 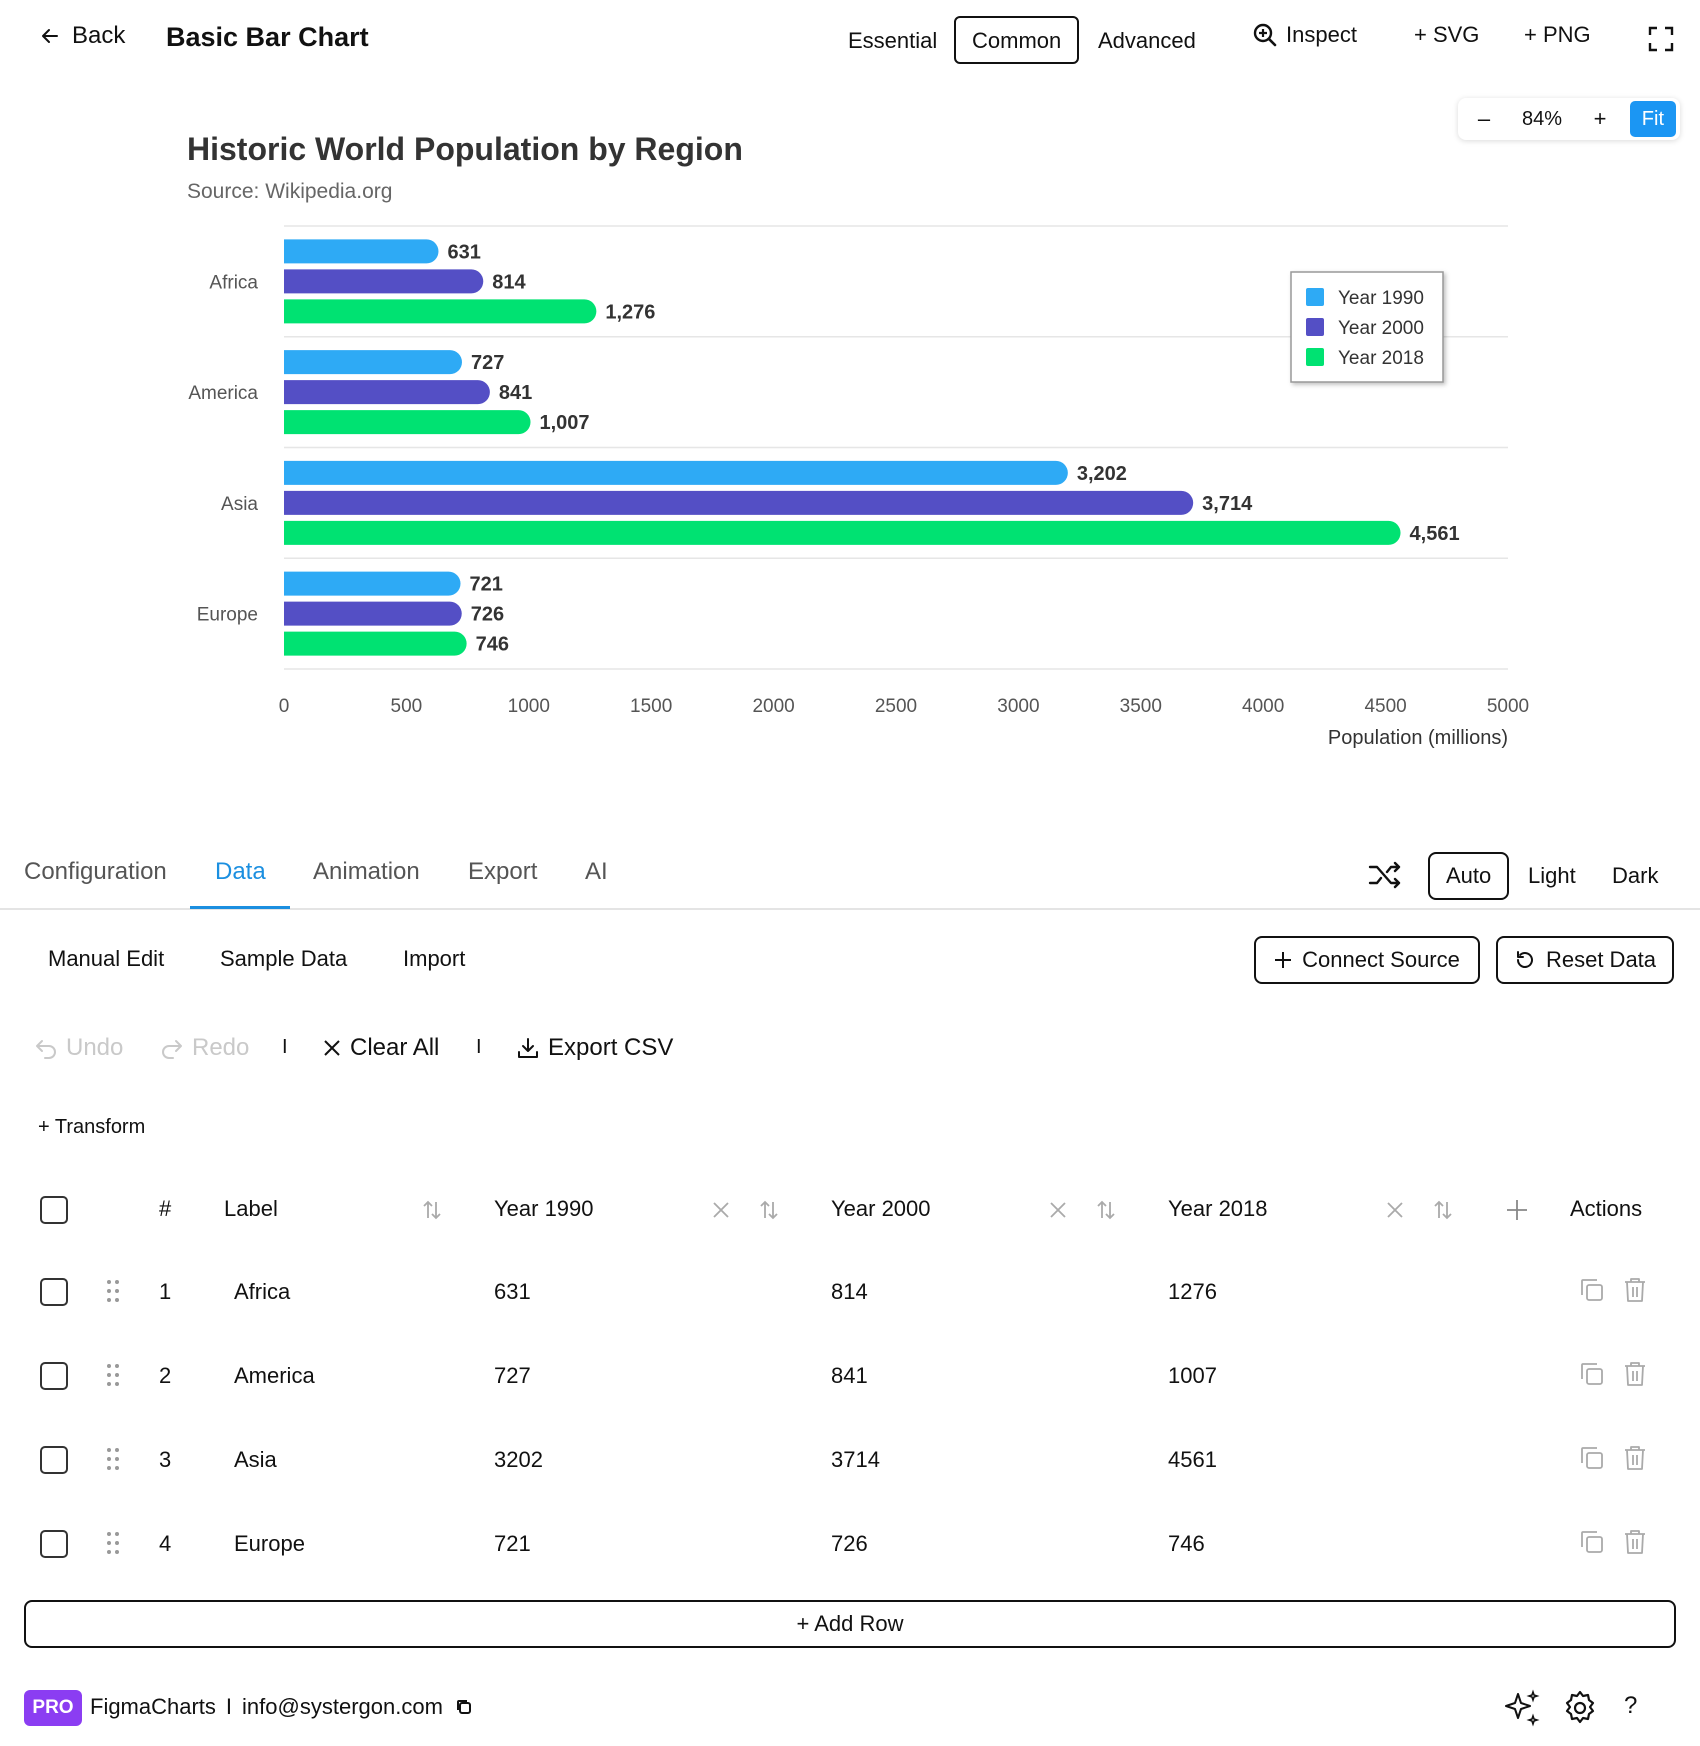 I want to click on level-advanced: Advanced, so click(x=1147, y=40).